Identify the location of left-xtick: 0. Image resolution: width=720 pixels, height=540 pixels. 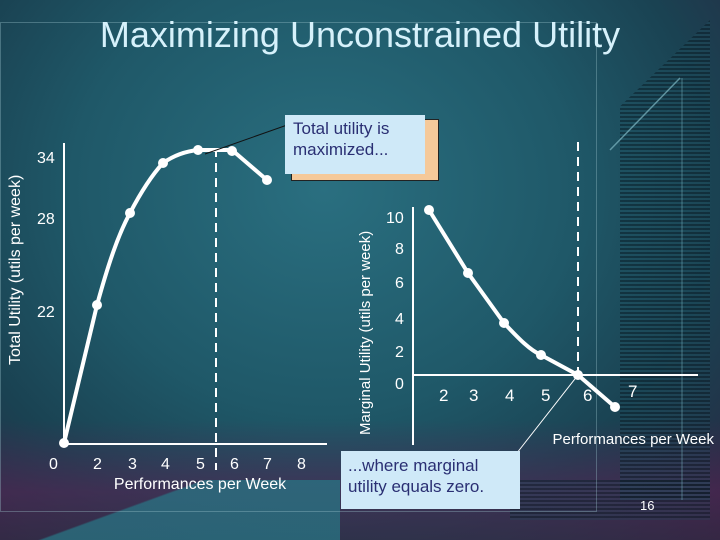
(53, 464).